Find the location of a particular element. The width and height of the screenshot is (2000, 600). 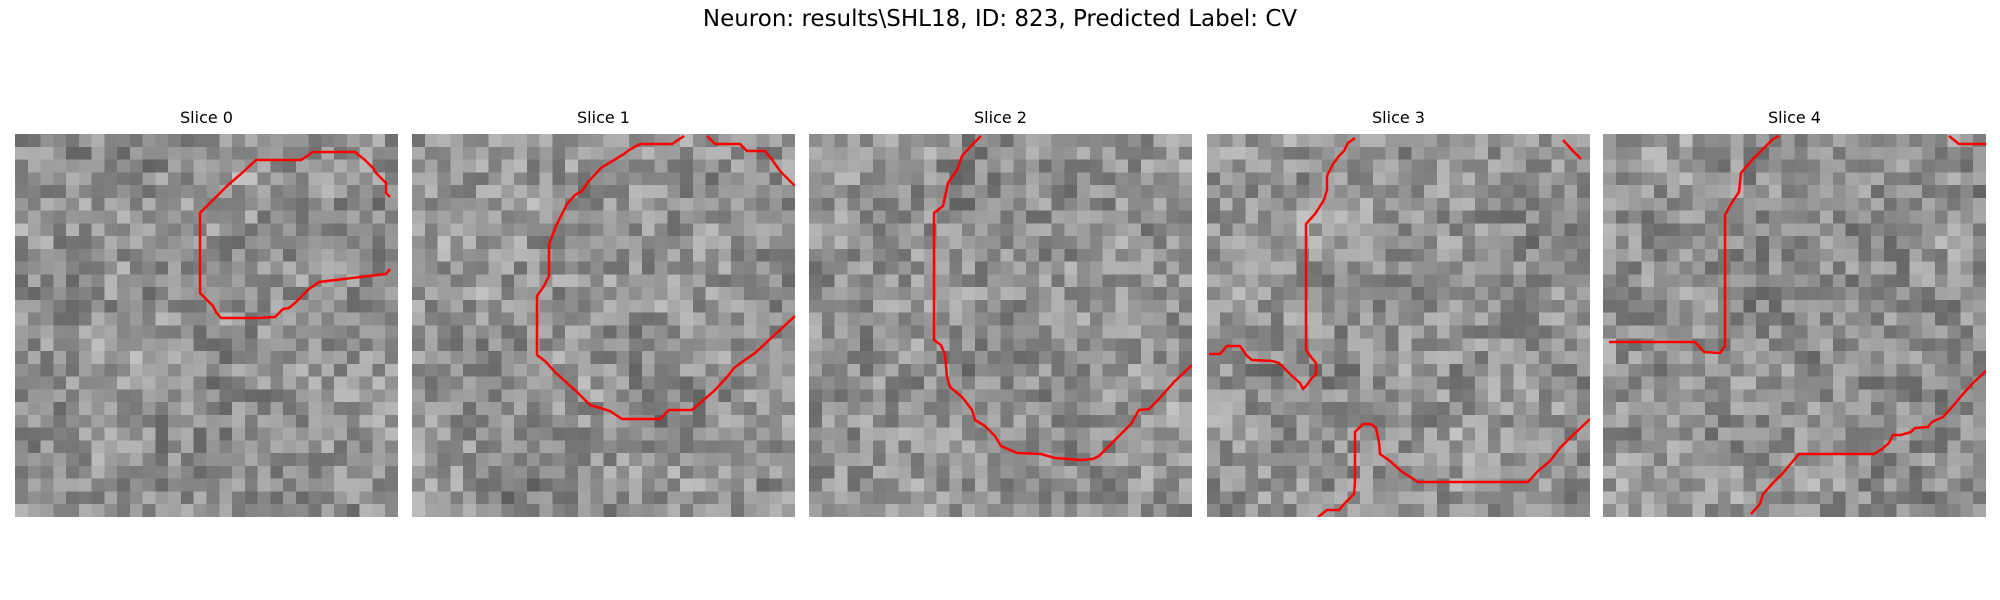

slice-0-panel is located at coordinates (206, 325).